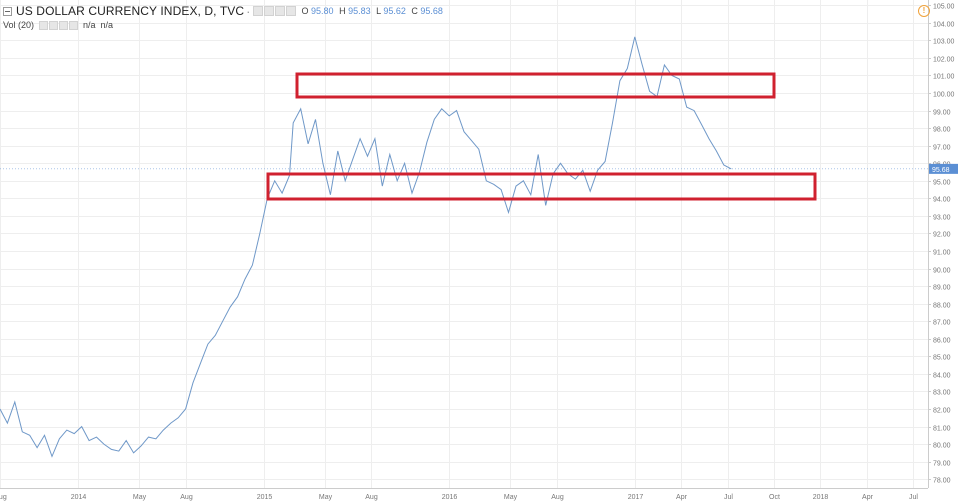 Image resolution: width=960 pixels, height=503 pixels. I want to click on y-tick-label: 97.00, so click(942, 148).